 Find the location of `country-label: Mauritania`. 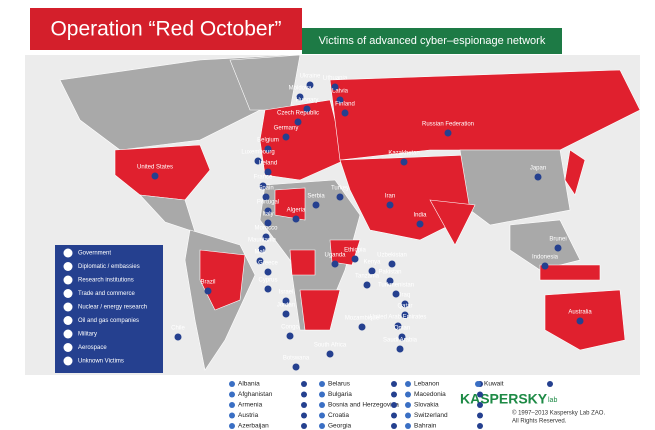

country-label: Mauritania is located at coordinates (262, 241).